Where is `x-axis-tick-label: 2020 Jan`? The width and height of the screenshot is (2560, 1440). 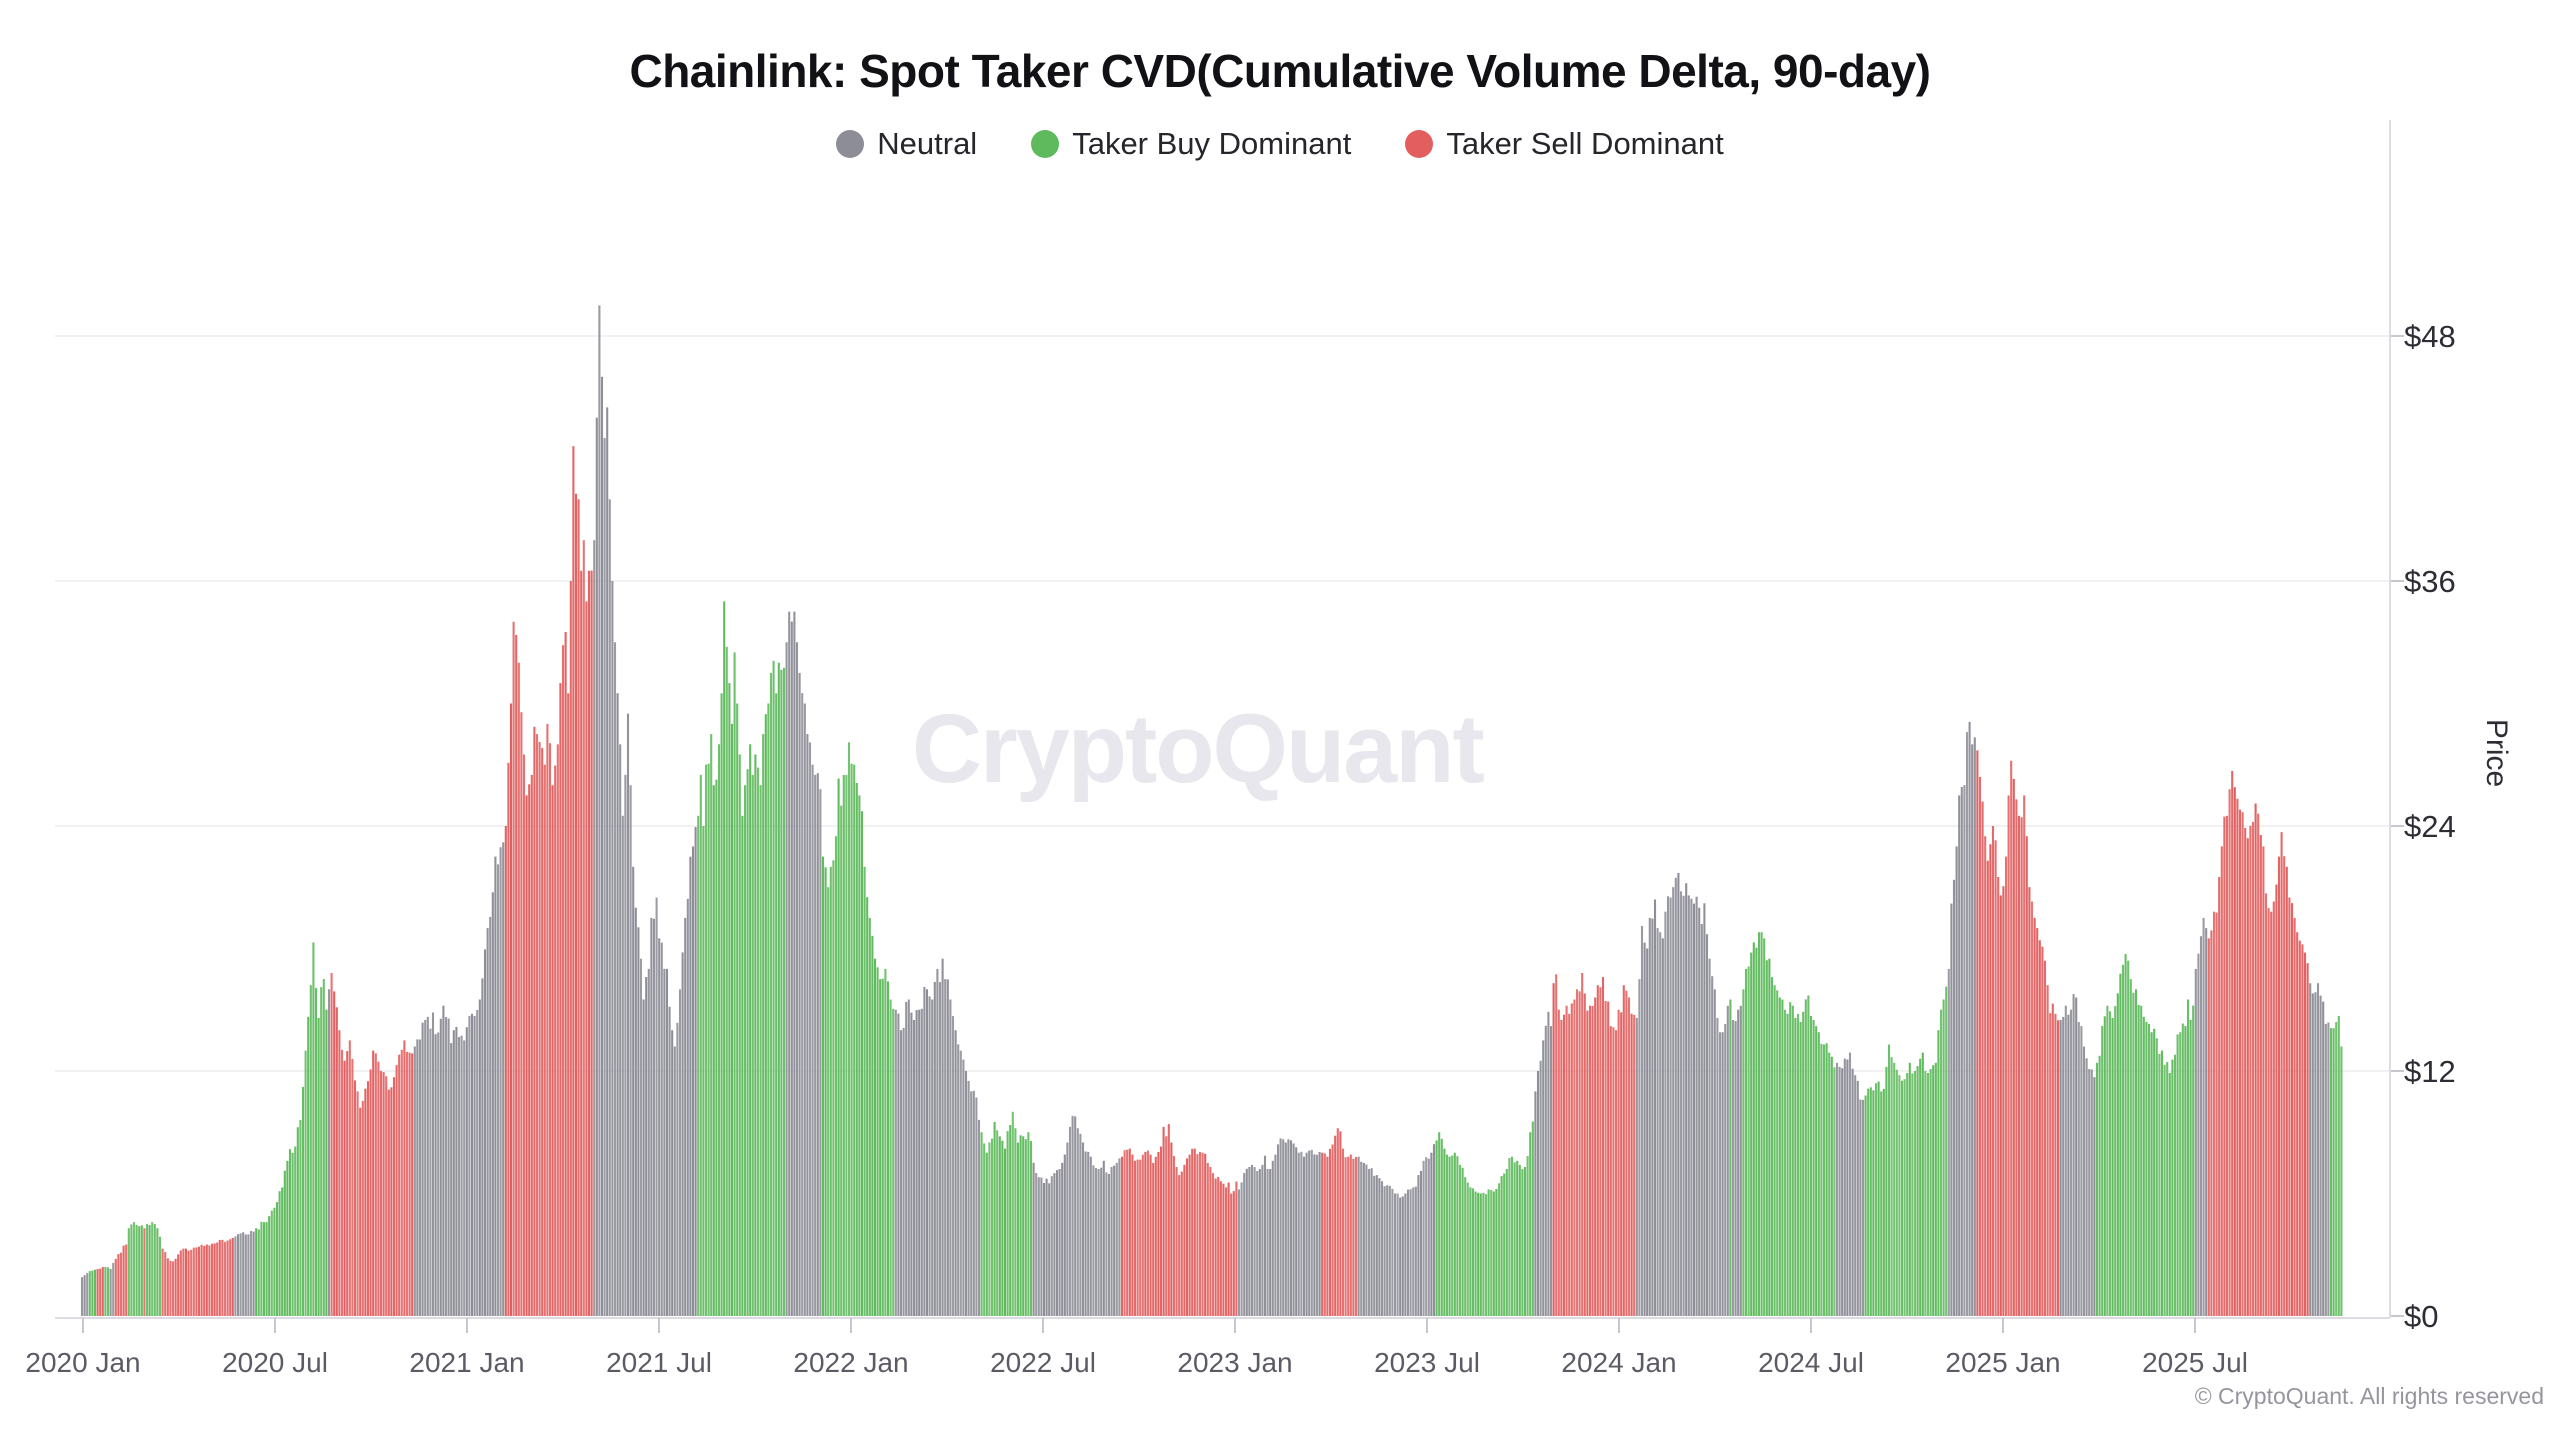 x-axis-tick-label: 2020 Jan is located at coordinates (82, 1362).